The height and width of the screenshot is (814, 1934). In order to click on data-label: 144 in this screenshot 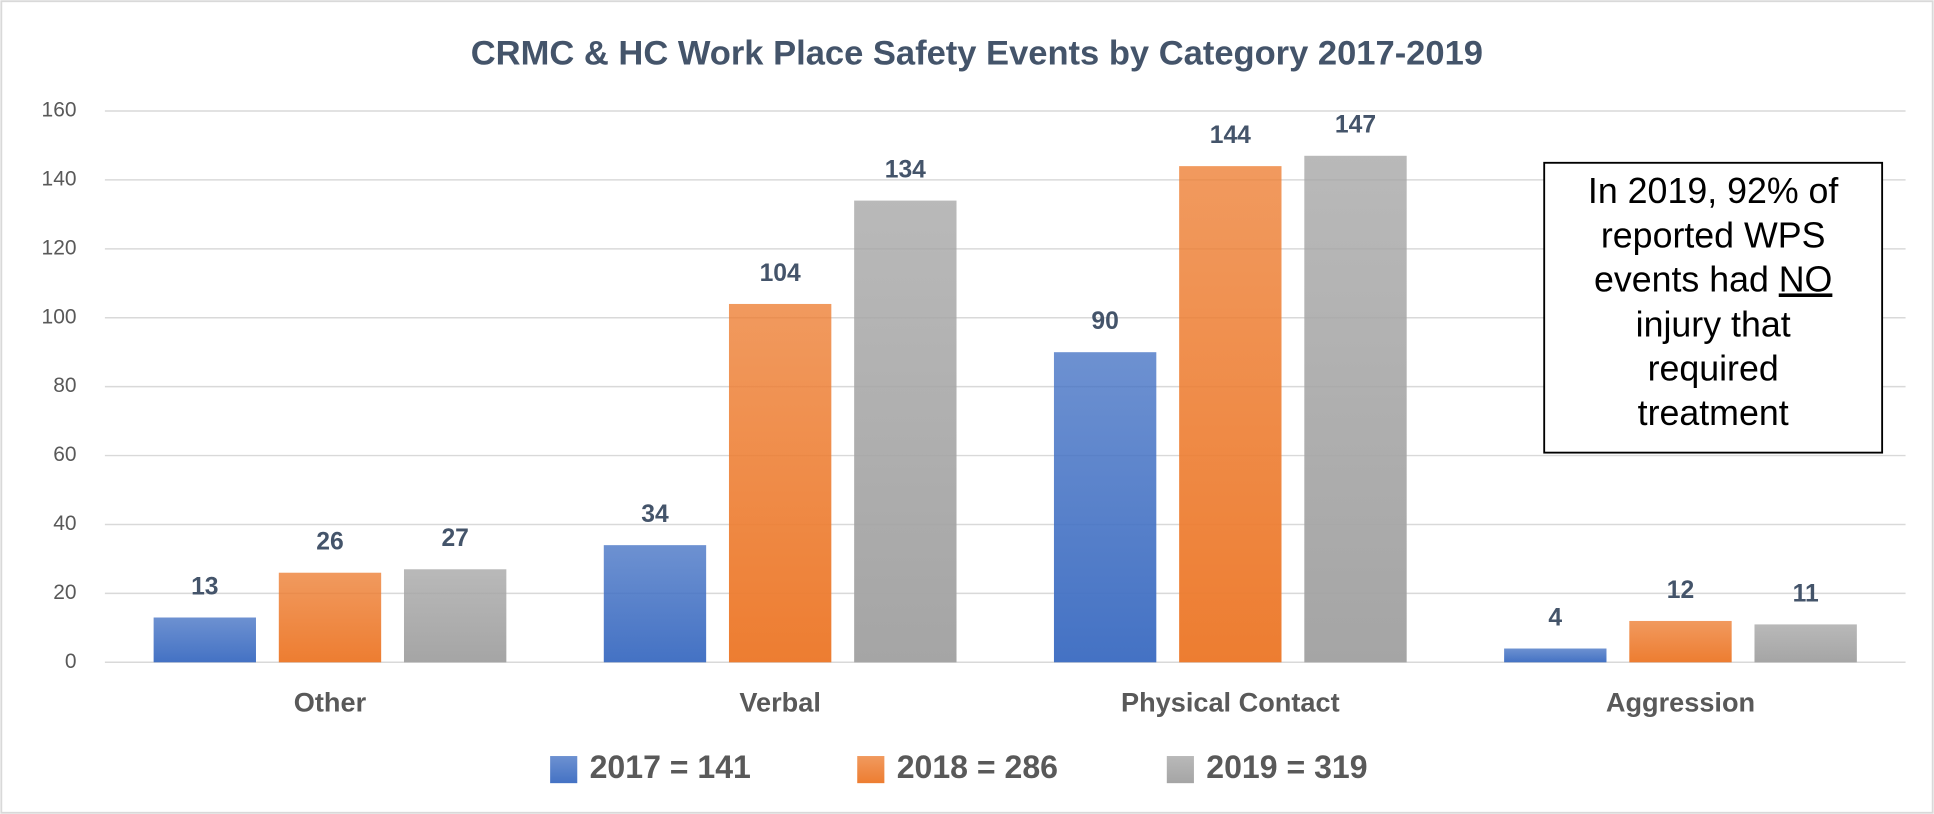, I will do `click(1230, 135)`.